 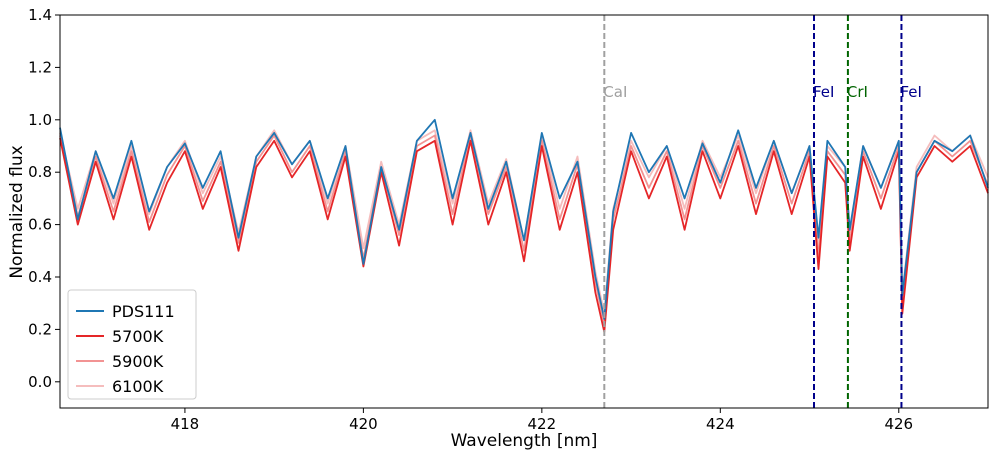 I want to click on legend-label-6100k: 6100K, so click(x=138, y=386).